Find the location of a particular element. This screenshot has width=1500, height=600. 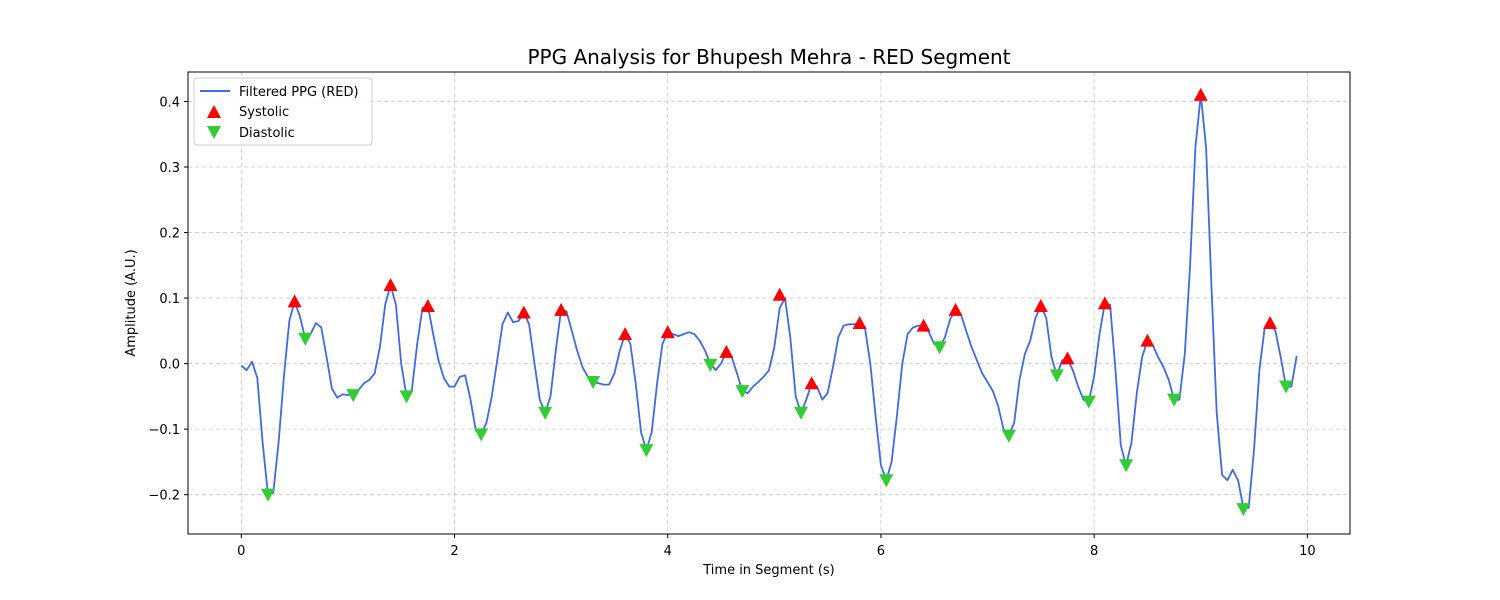

y-tick-label: 0.4 is located at coordinates (169, 102).